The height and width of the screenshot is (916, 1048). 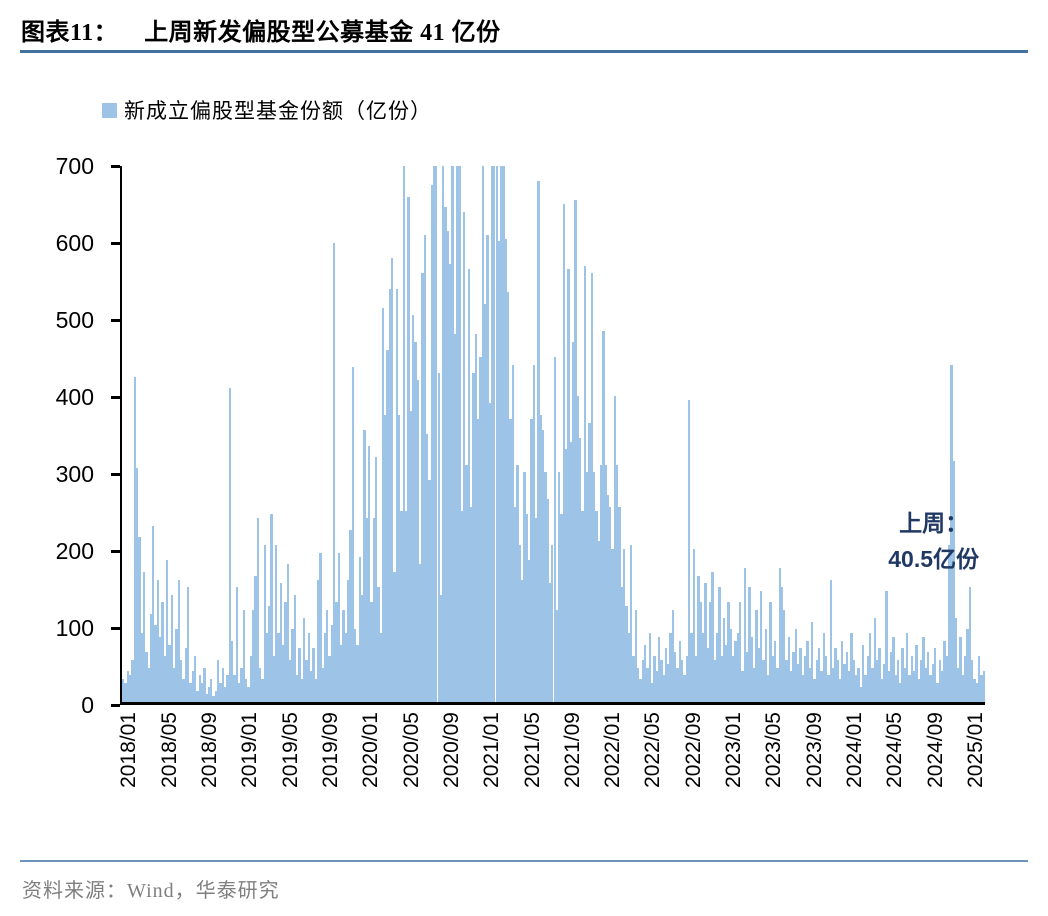 What do you see at coordinates (290, 750) in the screenshot?
I see `x-axis-label: 2019/05` at bounding box center [290, 750].